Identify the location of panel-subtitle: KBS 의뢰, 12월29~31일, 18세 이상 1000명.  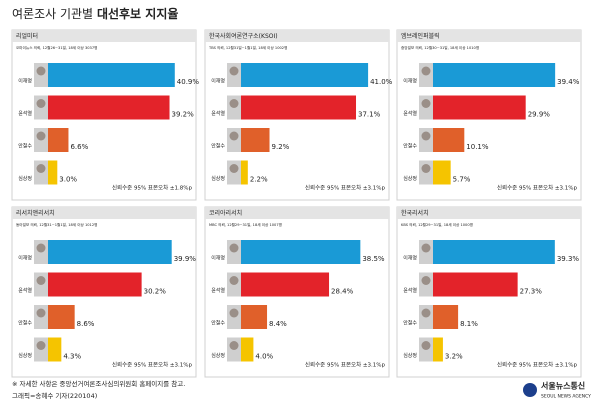
(437, 224).